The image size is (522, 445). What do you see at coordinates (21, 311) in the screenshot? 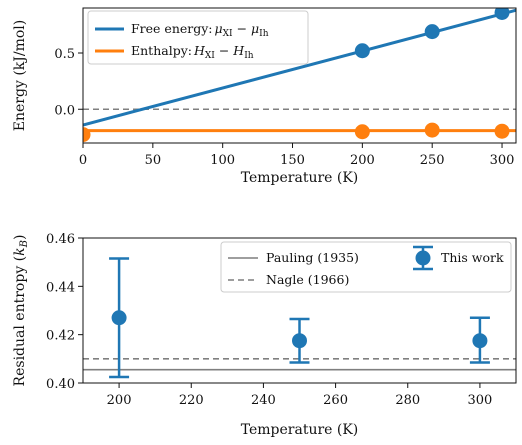
I see `y-axis-label: Residual entropy (kB)` at bounding box center [21, 311].